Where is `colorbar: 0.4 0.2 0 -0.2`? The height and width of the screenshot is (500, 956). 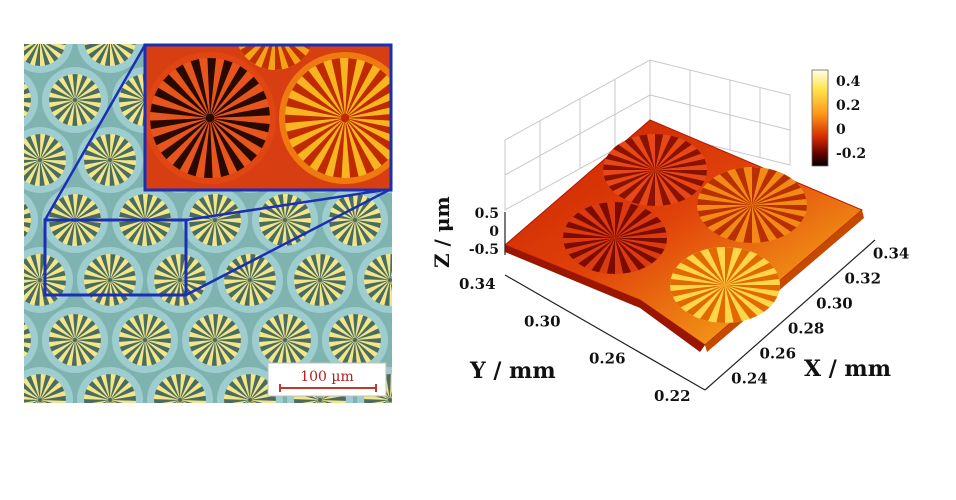 colorbar: 0.4 0.2 0 -0.2 is located at coordinates (838, 118).